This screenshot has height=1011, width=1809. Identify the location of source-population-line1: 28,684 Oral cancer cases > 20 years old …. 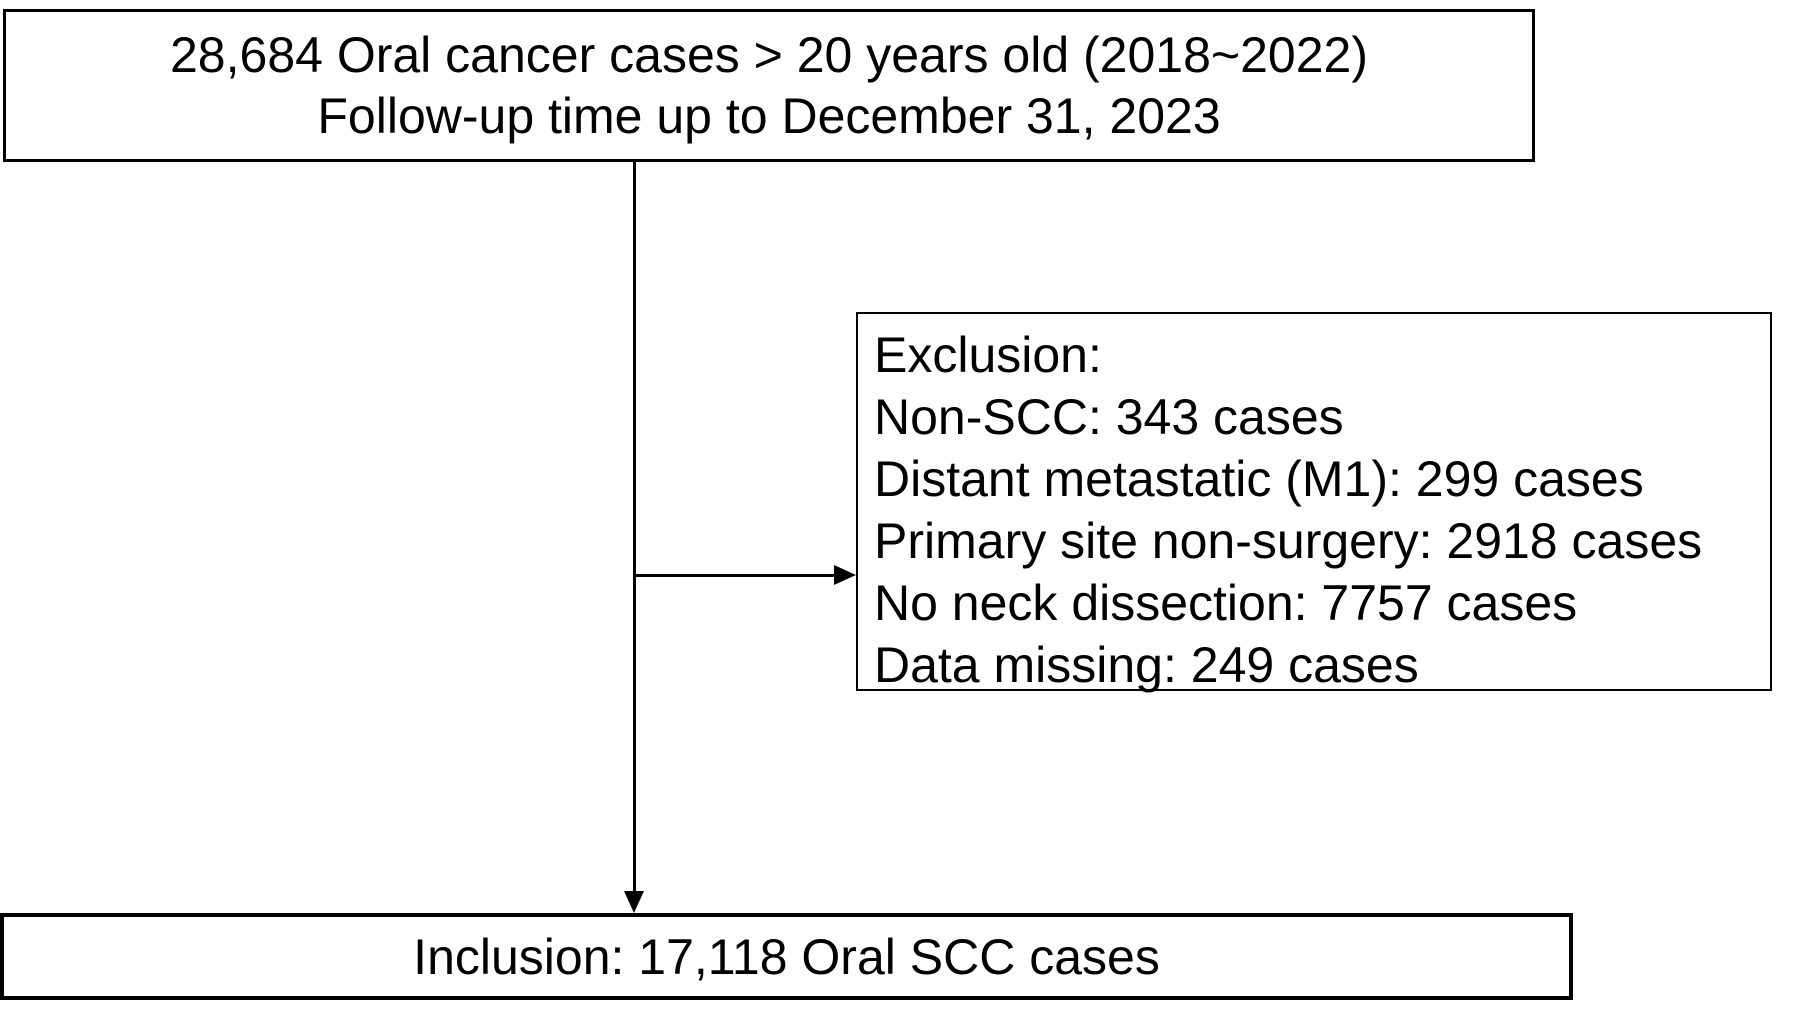
(769, 54).